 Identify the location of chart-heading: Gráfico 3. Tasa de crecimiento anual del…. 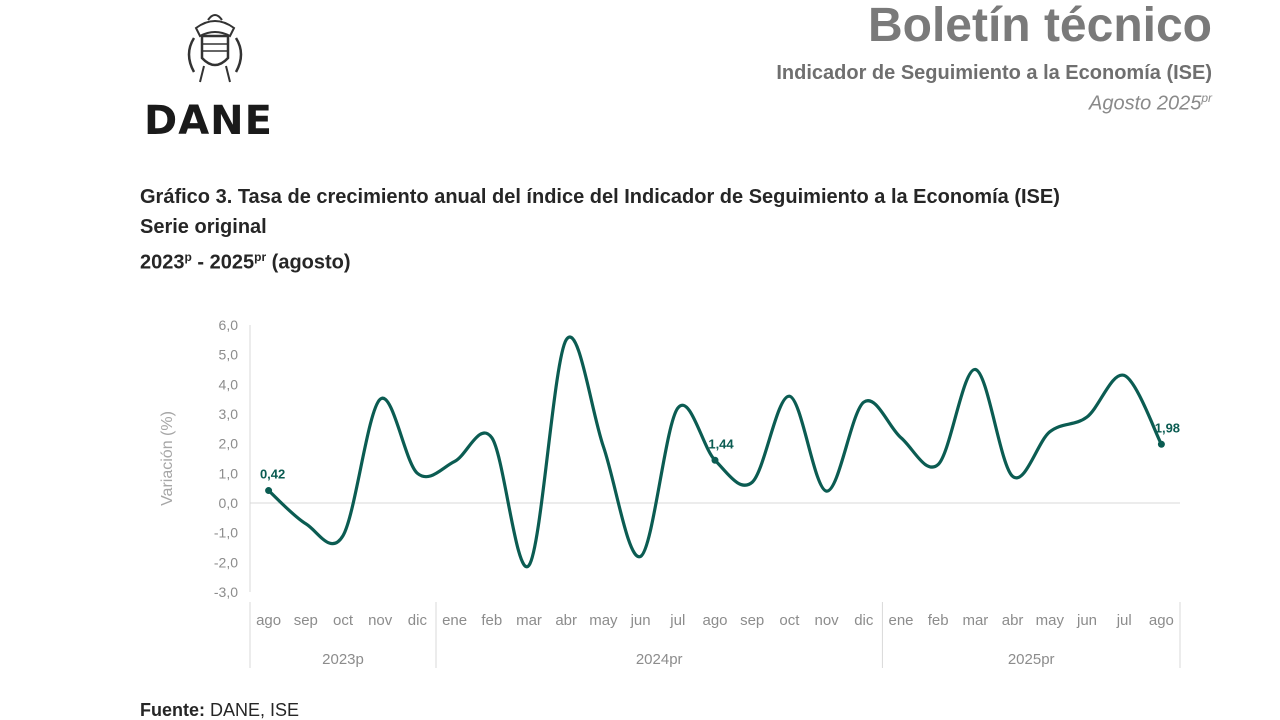
(600, 230).